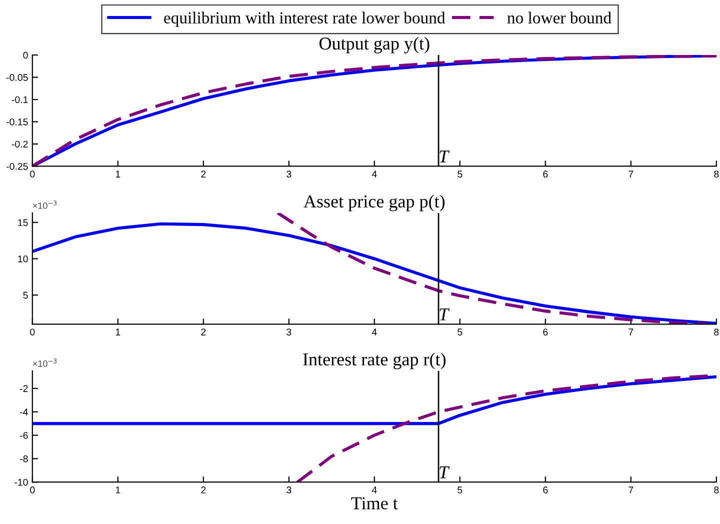 The height and width of the screenshot is (524, 720). I want to click on y-tick-label: -0.15, so click(17, 122).